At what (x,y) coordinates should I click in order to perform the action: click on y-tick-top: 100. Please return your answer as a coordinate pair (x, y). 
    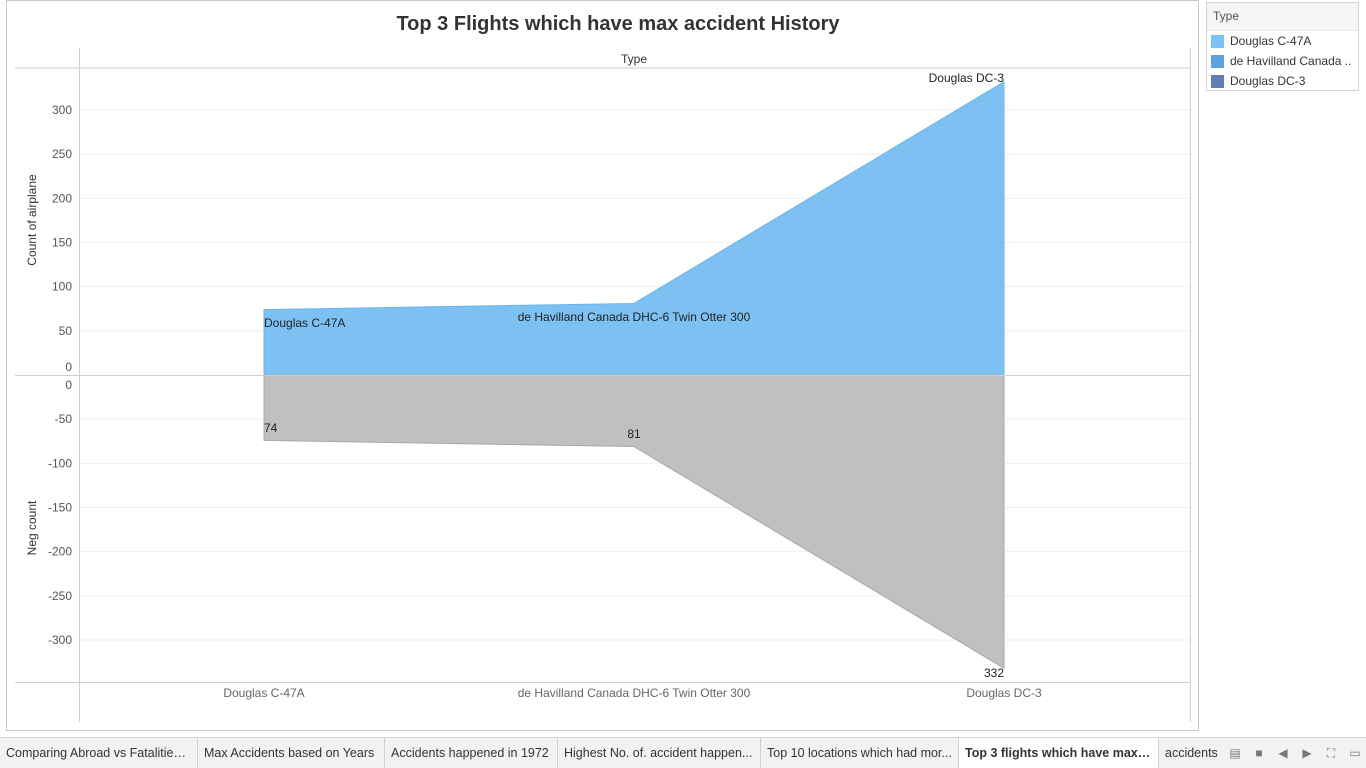
    Looking at the image, I should click on (62, 287).